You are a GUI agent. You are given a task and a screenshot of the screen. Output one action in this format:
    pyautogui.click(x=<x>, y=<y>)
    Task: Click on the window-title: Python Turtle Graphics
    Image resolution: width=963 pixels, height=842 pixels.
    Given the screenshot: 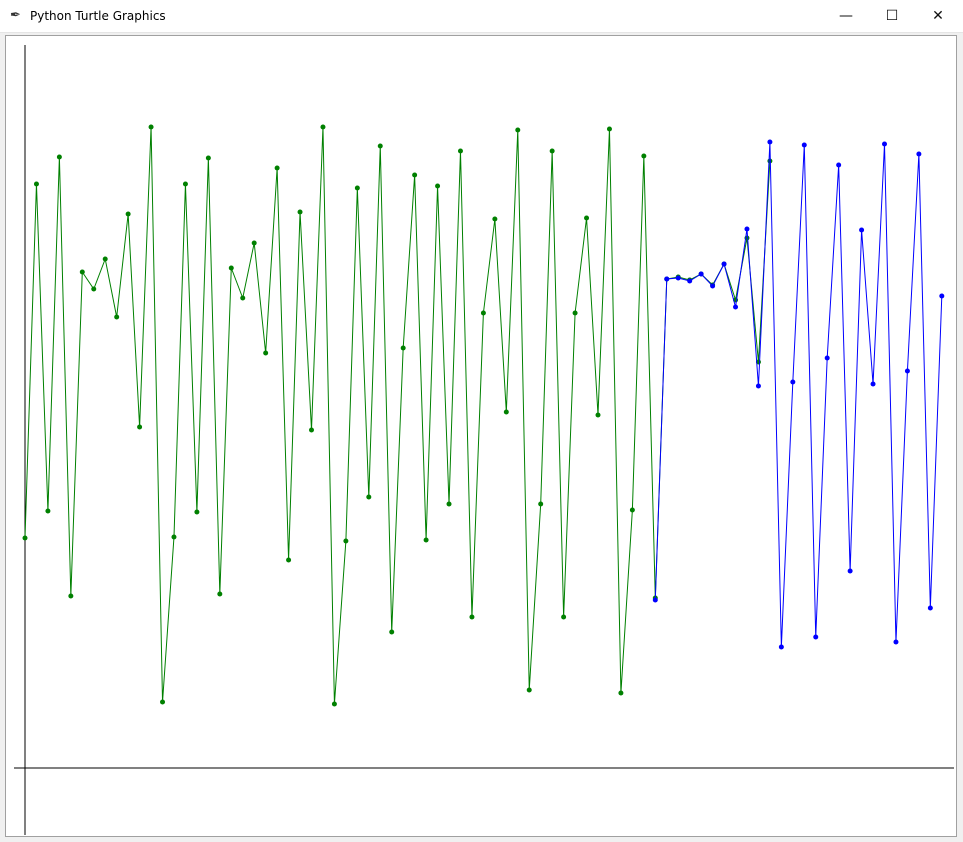 What is the action you would take?
    pyautogui.click(x=98, y=16)
    